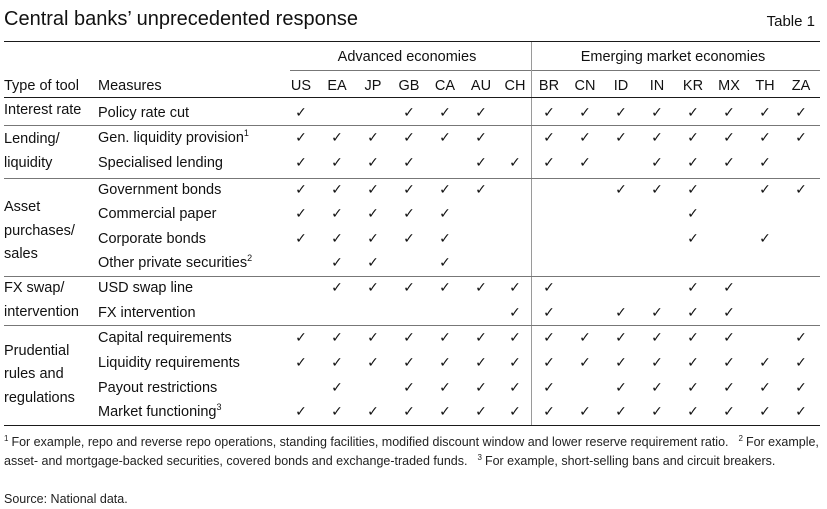 This screenshot has width=827, height=509. Describe the element at coordinates (147, 313) in the screenshot. I see `measure-label: FX intervention` at that location.